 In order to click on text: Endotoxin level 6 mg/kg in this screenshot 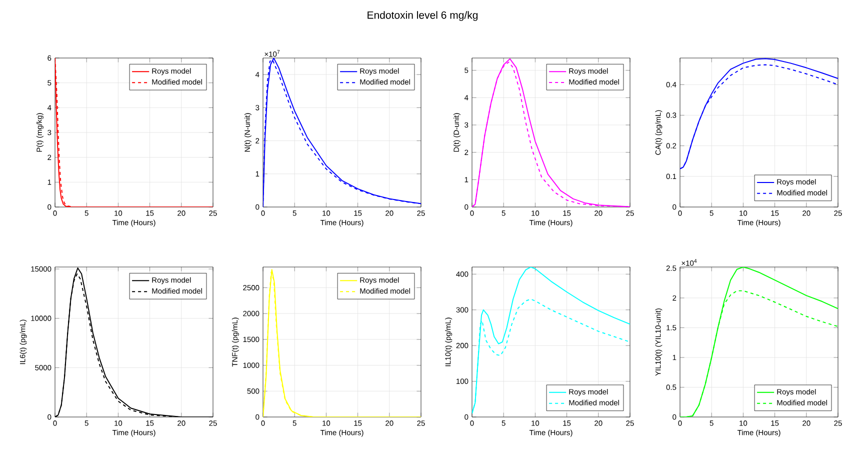, I will do `click(423, 16)`.